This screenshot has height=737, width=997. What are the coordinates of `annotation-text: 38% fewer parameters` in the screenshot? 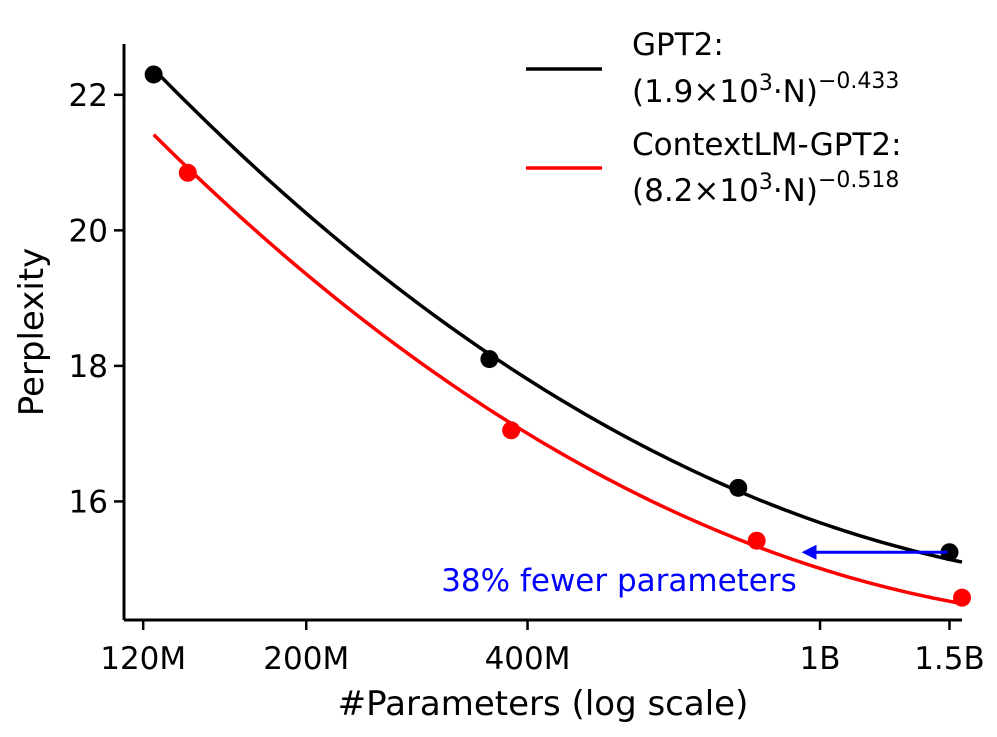 It's located at (619, 581).